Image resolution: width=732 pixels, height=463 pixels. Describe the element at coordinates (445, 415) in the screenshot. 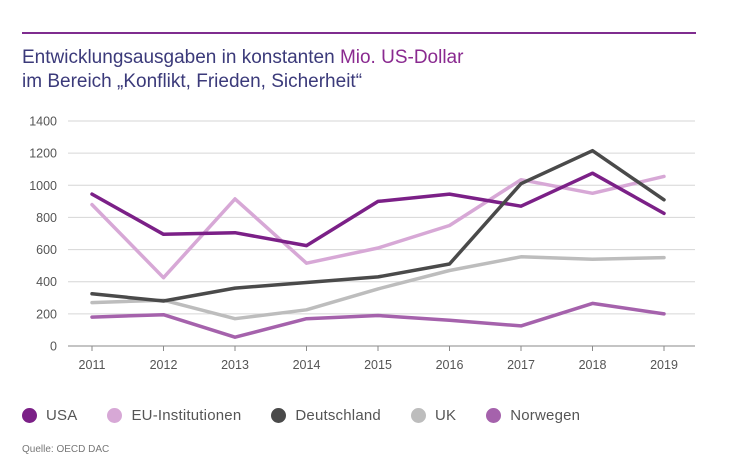

I see `legend-label-uk: UK` at that location.